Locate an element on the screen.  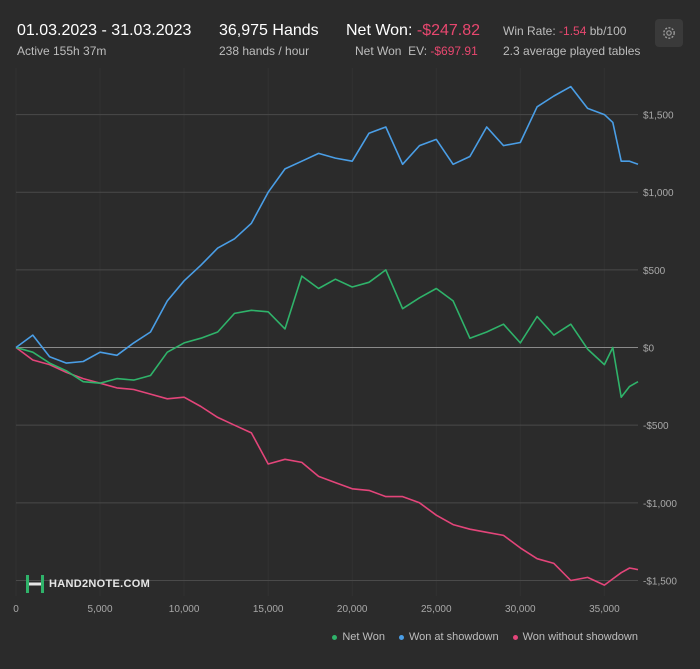
legend-label-non-showdown: Won without showdown is located at coordinates (580, 637).